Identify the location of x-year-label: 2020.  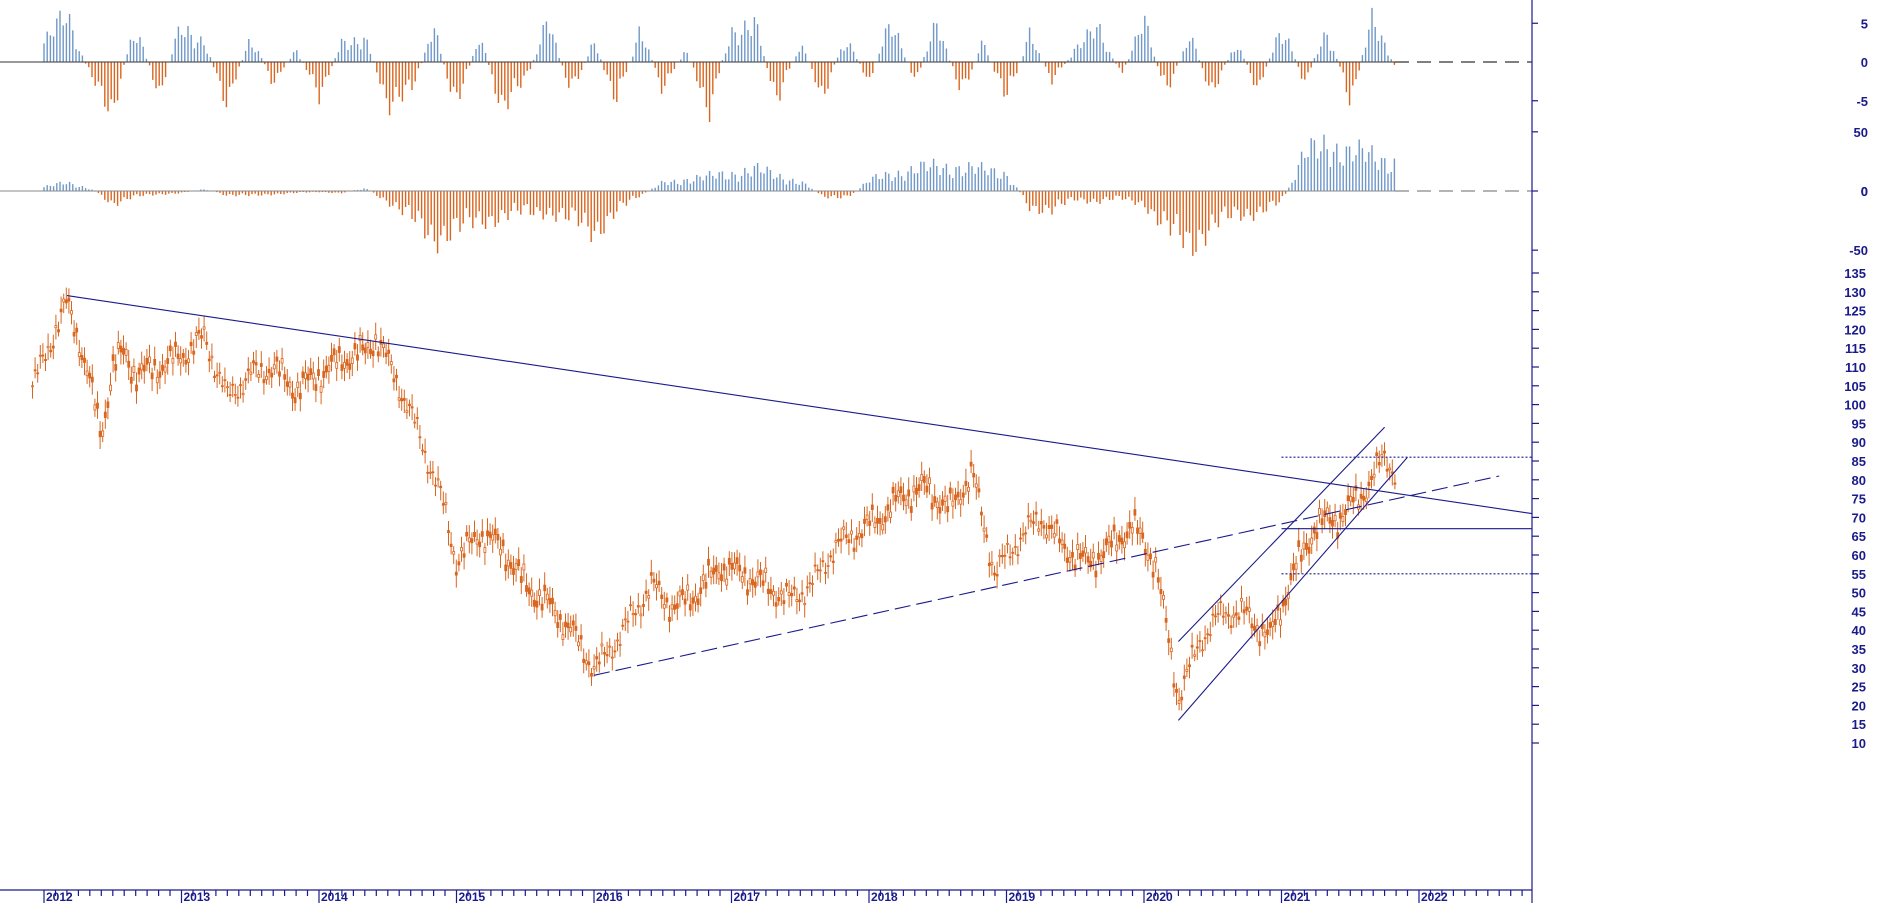
(1159, 896).